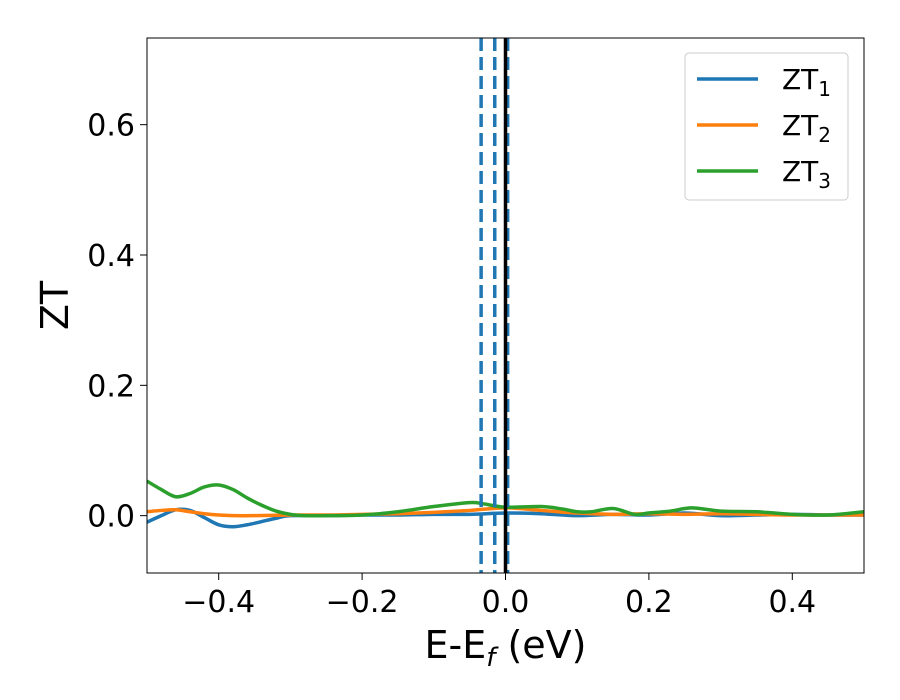  Describe the element at coordinates (111, 517) in the screenshot. I see `y-tick-label: 0.0` at that location.